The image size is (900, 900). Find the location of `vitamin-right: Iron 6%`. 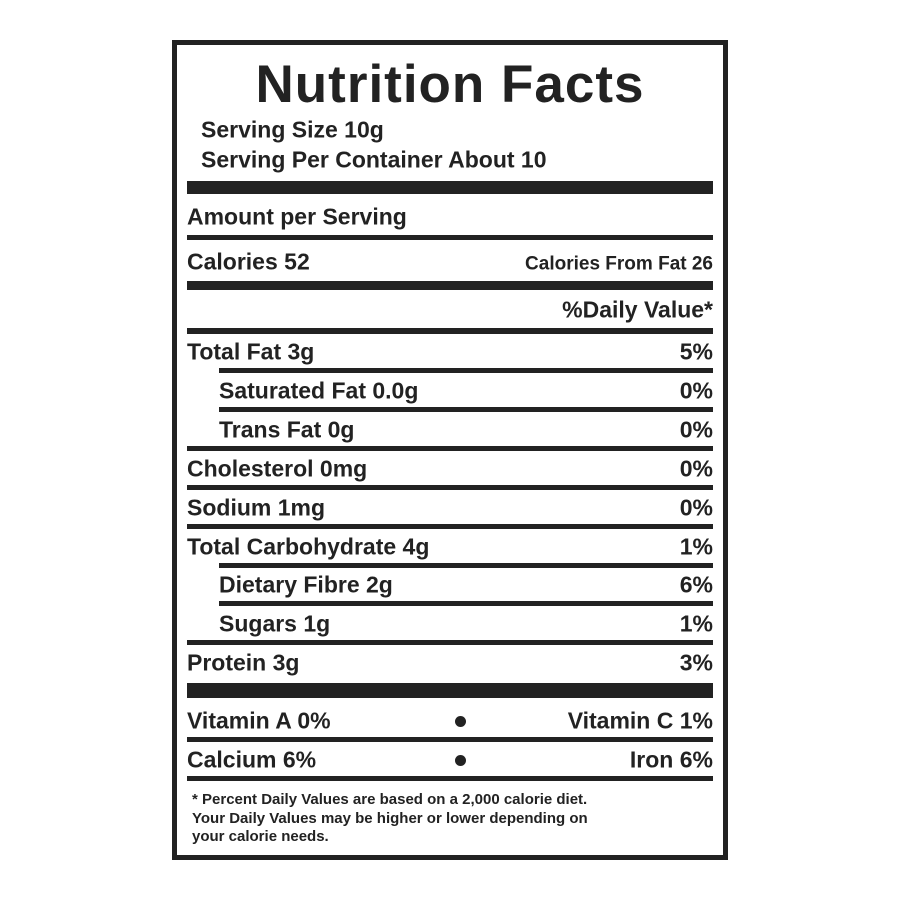

vitamin-right: Iron 6% is located at coordinates (671, 759).